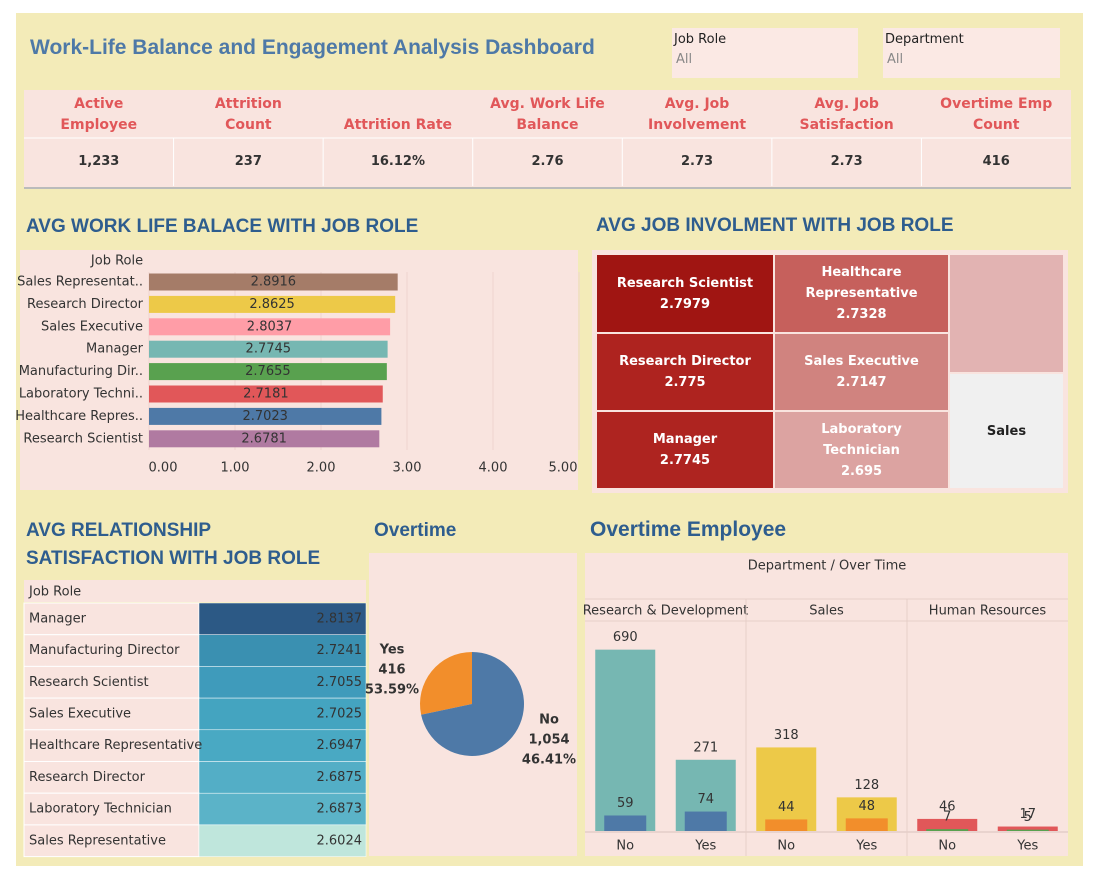  I want to click on y-tick-label: Sales Representat.., so click(80, 282).